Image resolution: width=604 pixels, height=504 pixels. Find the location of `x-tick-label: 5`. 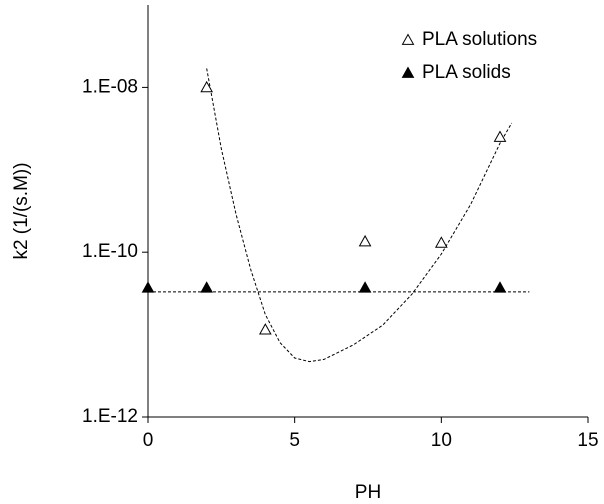

x-tick-label: 5 is located at coordinates (294, 440).